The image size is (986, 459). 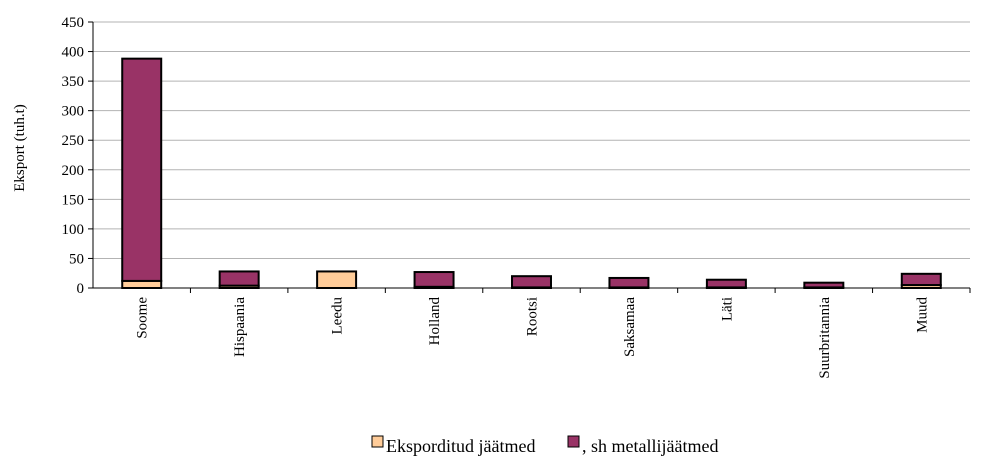 What do you see at coordinates (435, 321) in the screenshot?
I see `x-tick-label: Holland` at bounding box center [435, 321].